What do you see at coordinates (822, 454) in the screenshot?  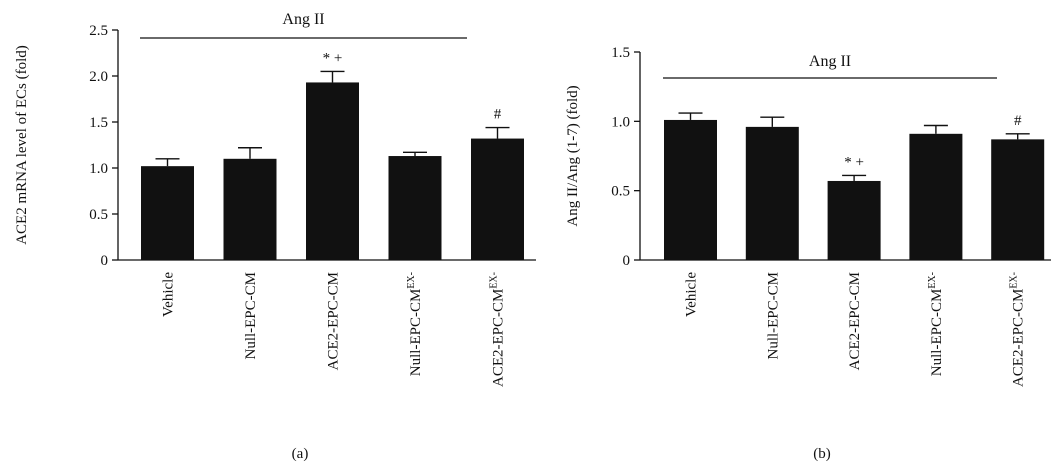 I see `panel-label: (b)` at bounding box center [822, 454].